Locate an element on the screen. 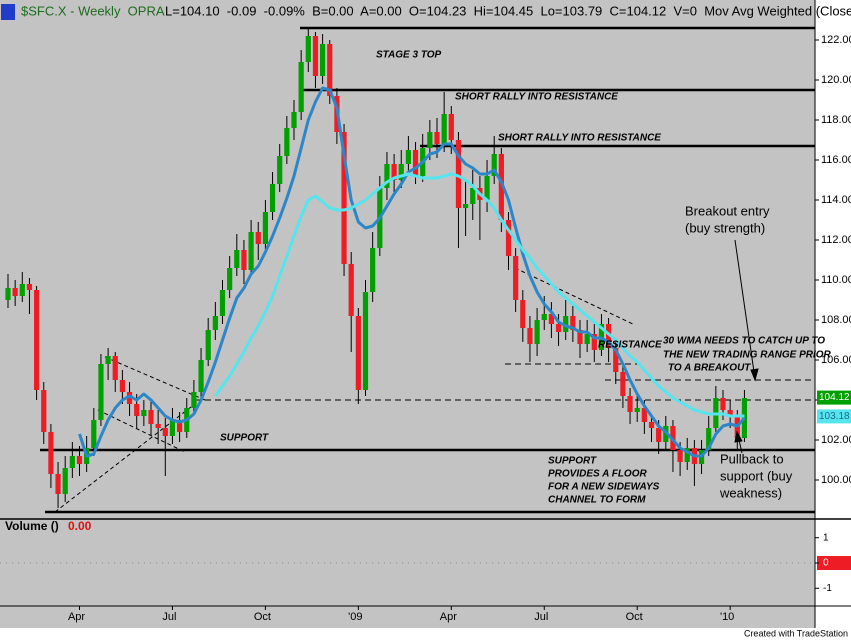 This screenshot has width=851, height=642. annotation: CHANNEL TO FORM is located at coordinates (597, 500).